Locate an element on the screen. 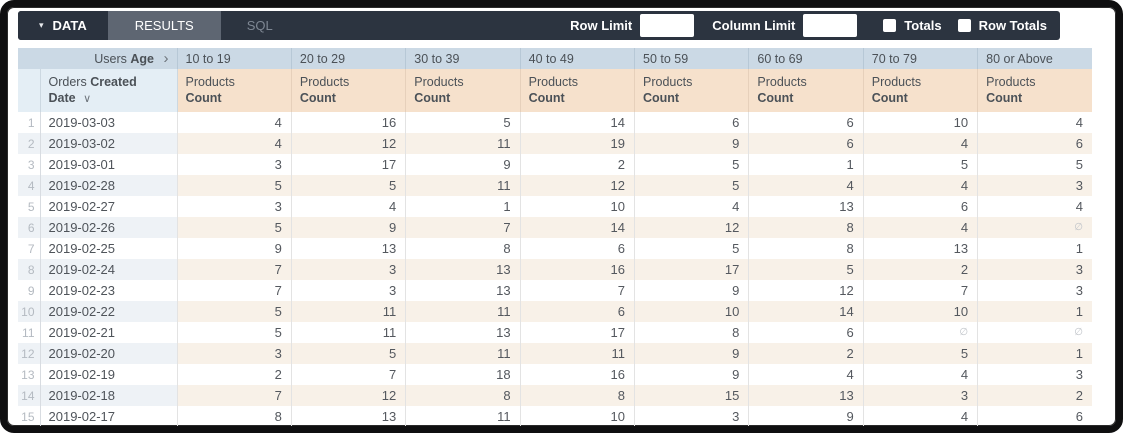  row-limit-input is located at coordinates (667, 25).